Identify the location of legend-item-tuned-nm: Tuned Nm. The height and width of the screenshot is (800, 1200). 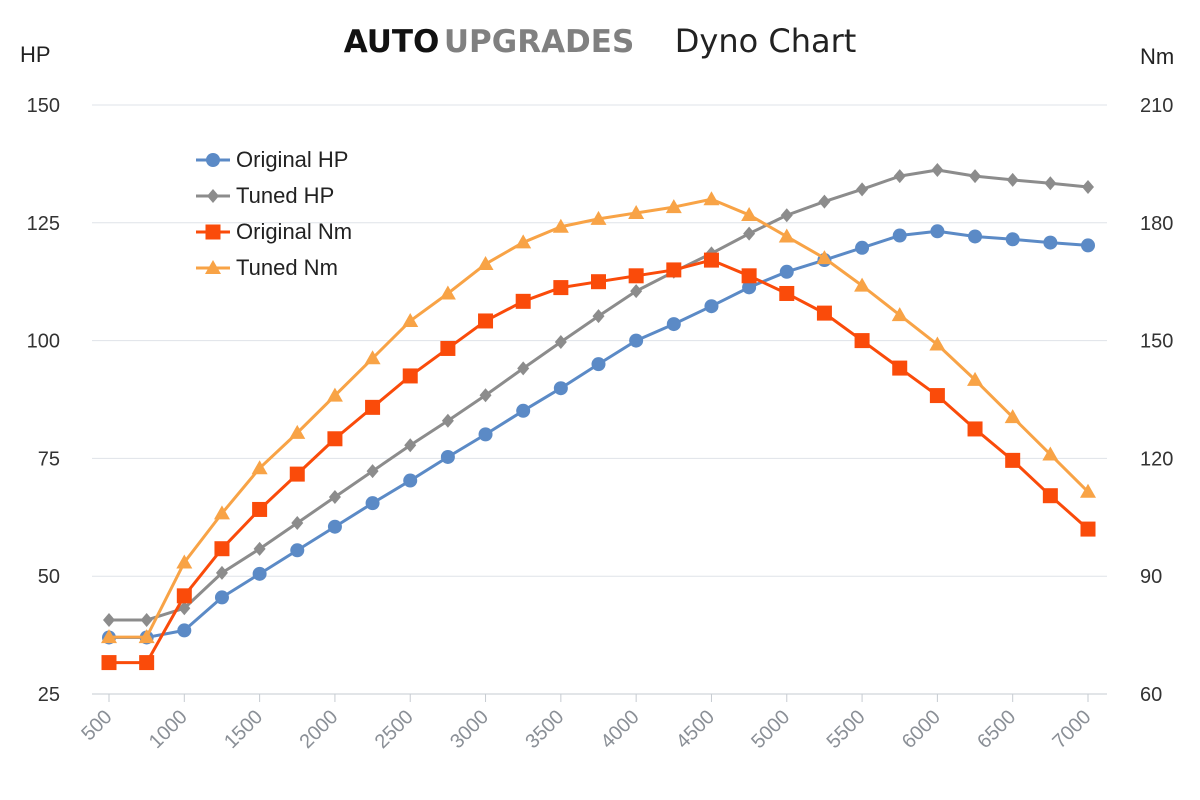
(274, 268).